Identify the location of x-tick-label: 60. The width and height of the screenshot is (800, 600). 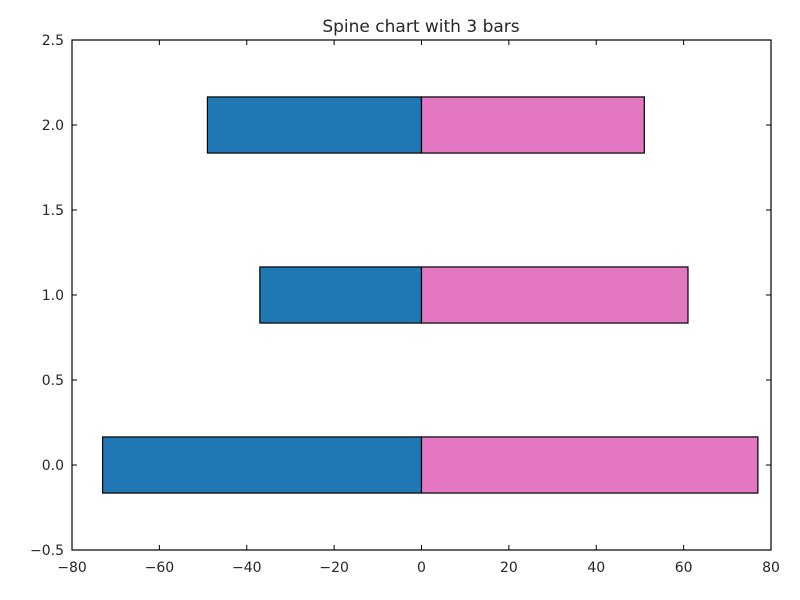
(684, 568).